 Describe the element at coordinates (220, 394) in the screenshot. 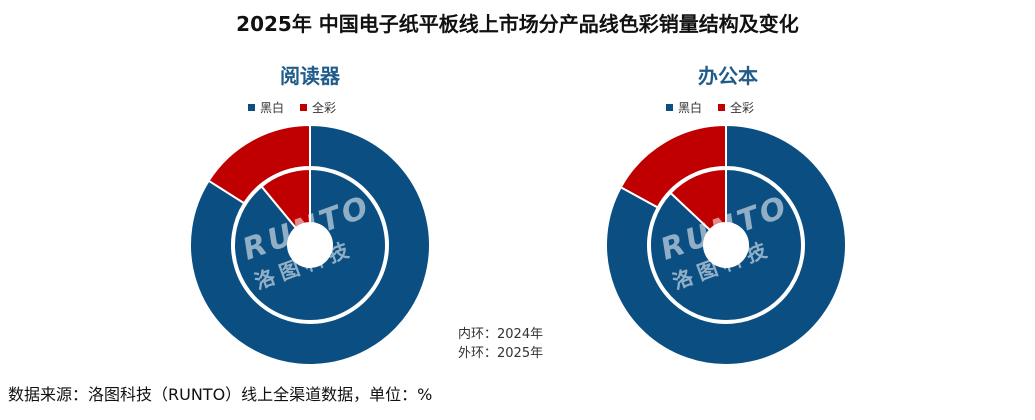

I see `source-note: 数据来源：洛图科技（RUNTO）线上全渠道数据，单位：%` at that location.